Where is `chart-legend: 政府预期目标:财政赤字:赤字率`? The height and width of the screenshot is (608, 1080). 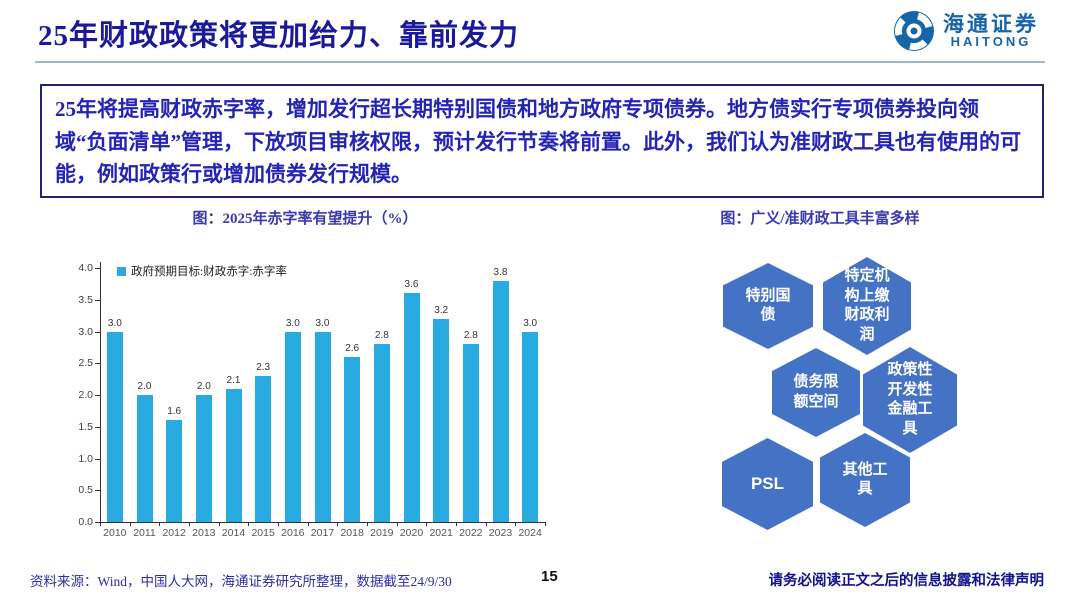 chart-legend: 政府预期目标:财政赤字:赤字率 is located at coordinates (202, 271).